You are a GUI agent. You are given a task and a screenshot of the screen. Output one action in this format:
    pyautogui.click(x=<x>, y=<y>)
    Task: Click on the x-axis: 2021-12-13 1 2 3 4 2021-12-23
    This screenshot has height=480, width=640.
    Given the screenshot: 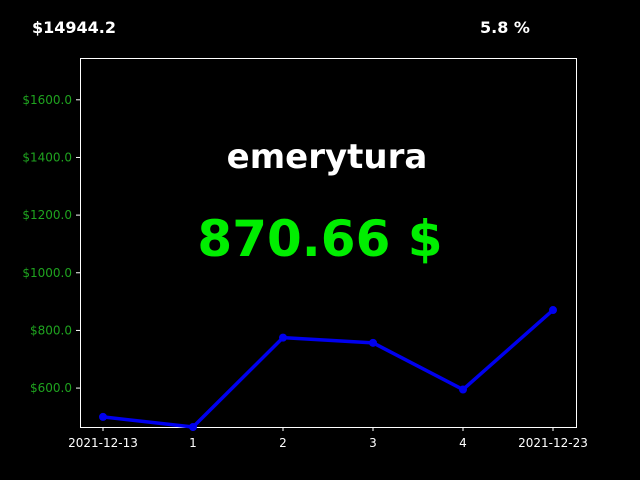 What is the action you would take?
    pyautogui.click(x=328, y=438)
    